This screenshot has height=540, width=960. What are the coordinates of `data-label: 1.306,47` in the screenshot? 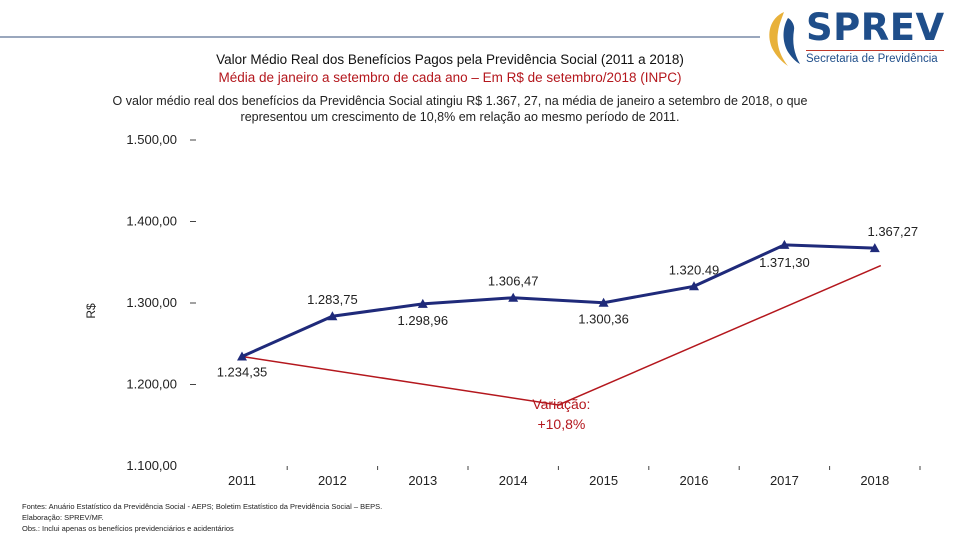 It's located at (513, 281).